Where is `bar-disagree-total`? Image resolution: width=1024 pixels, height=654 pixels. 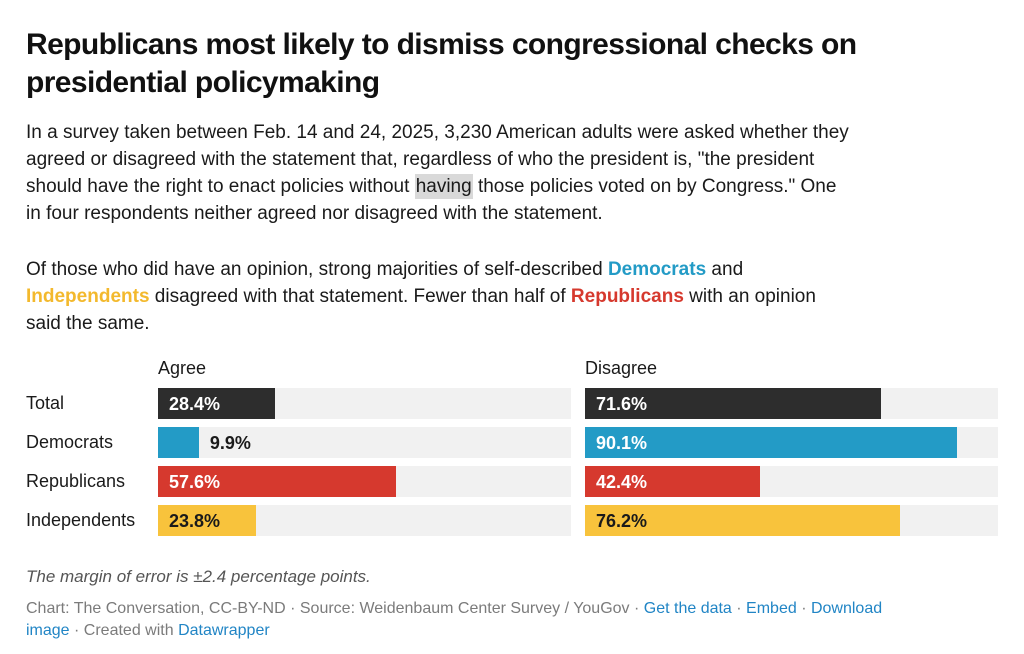 bar-disagree-total is located at coordinates (733, 403).